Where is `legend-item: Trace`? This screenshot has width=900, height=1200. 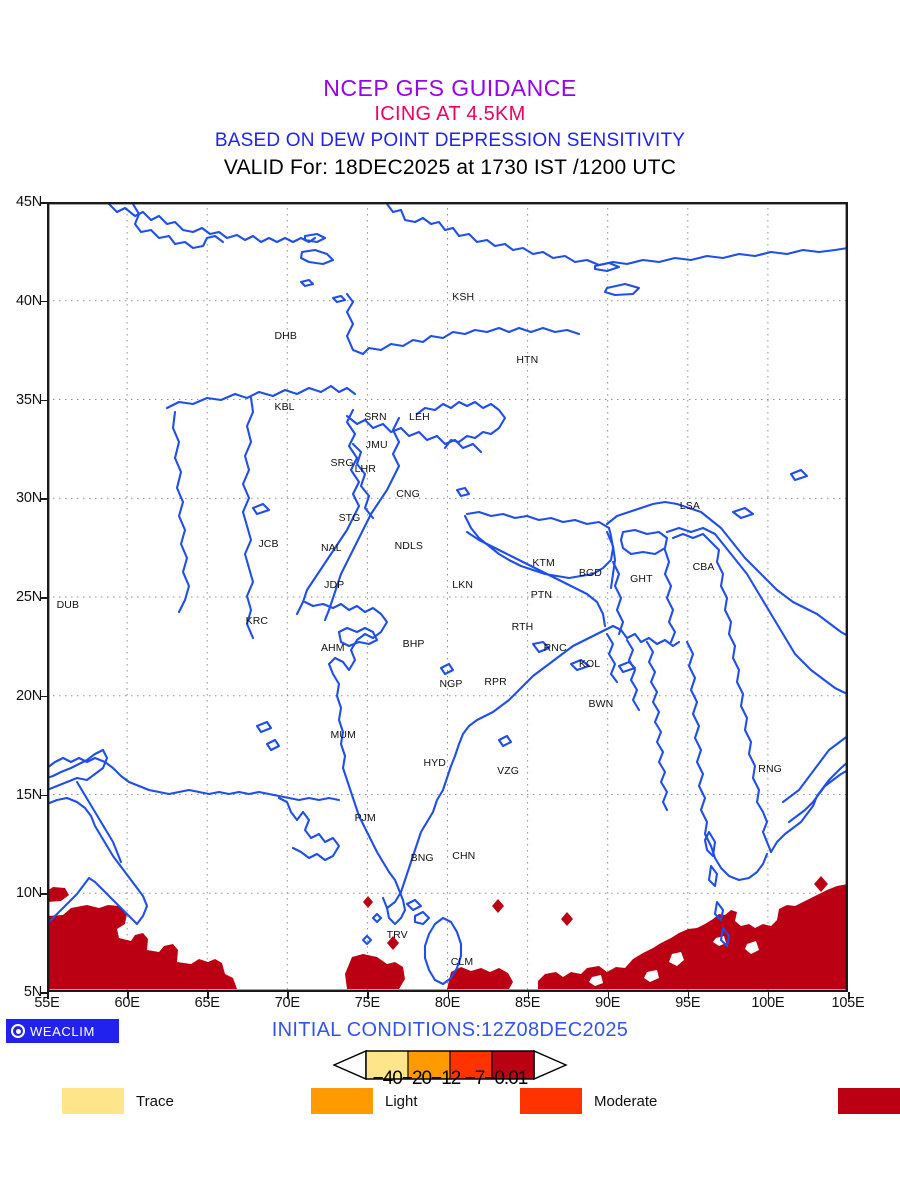 legend-item: Trace is located at coordinates (118, 1101).